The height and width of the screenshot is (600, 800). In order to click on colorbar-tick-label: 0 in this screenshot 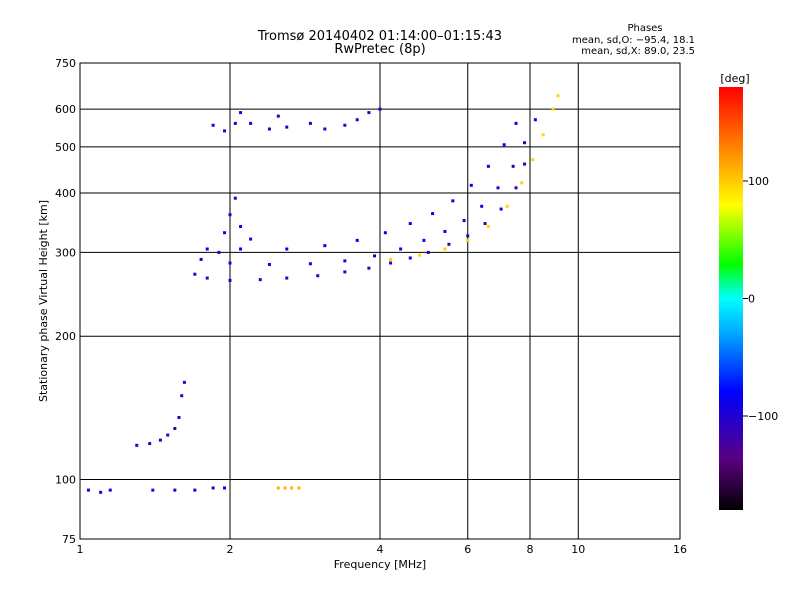, I will do `click(751, 299)`.